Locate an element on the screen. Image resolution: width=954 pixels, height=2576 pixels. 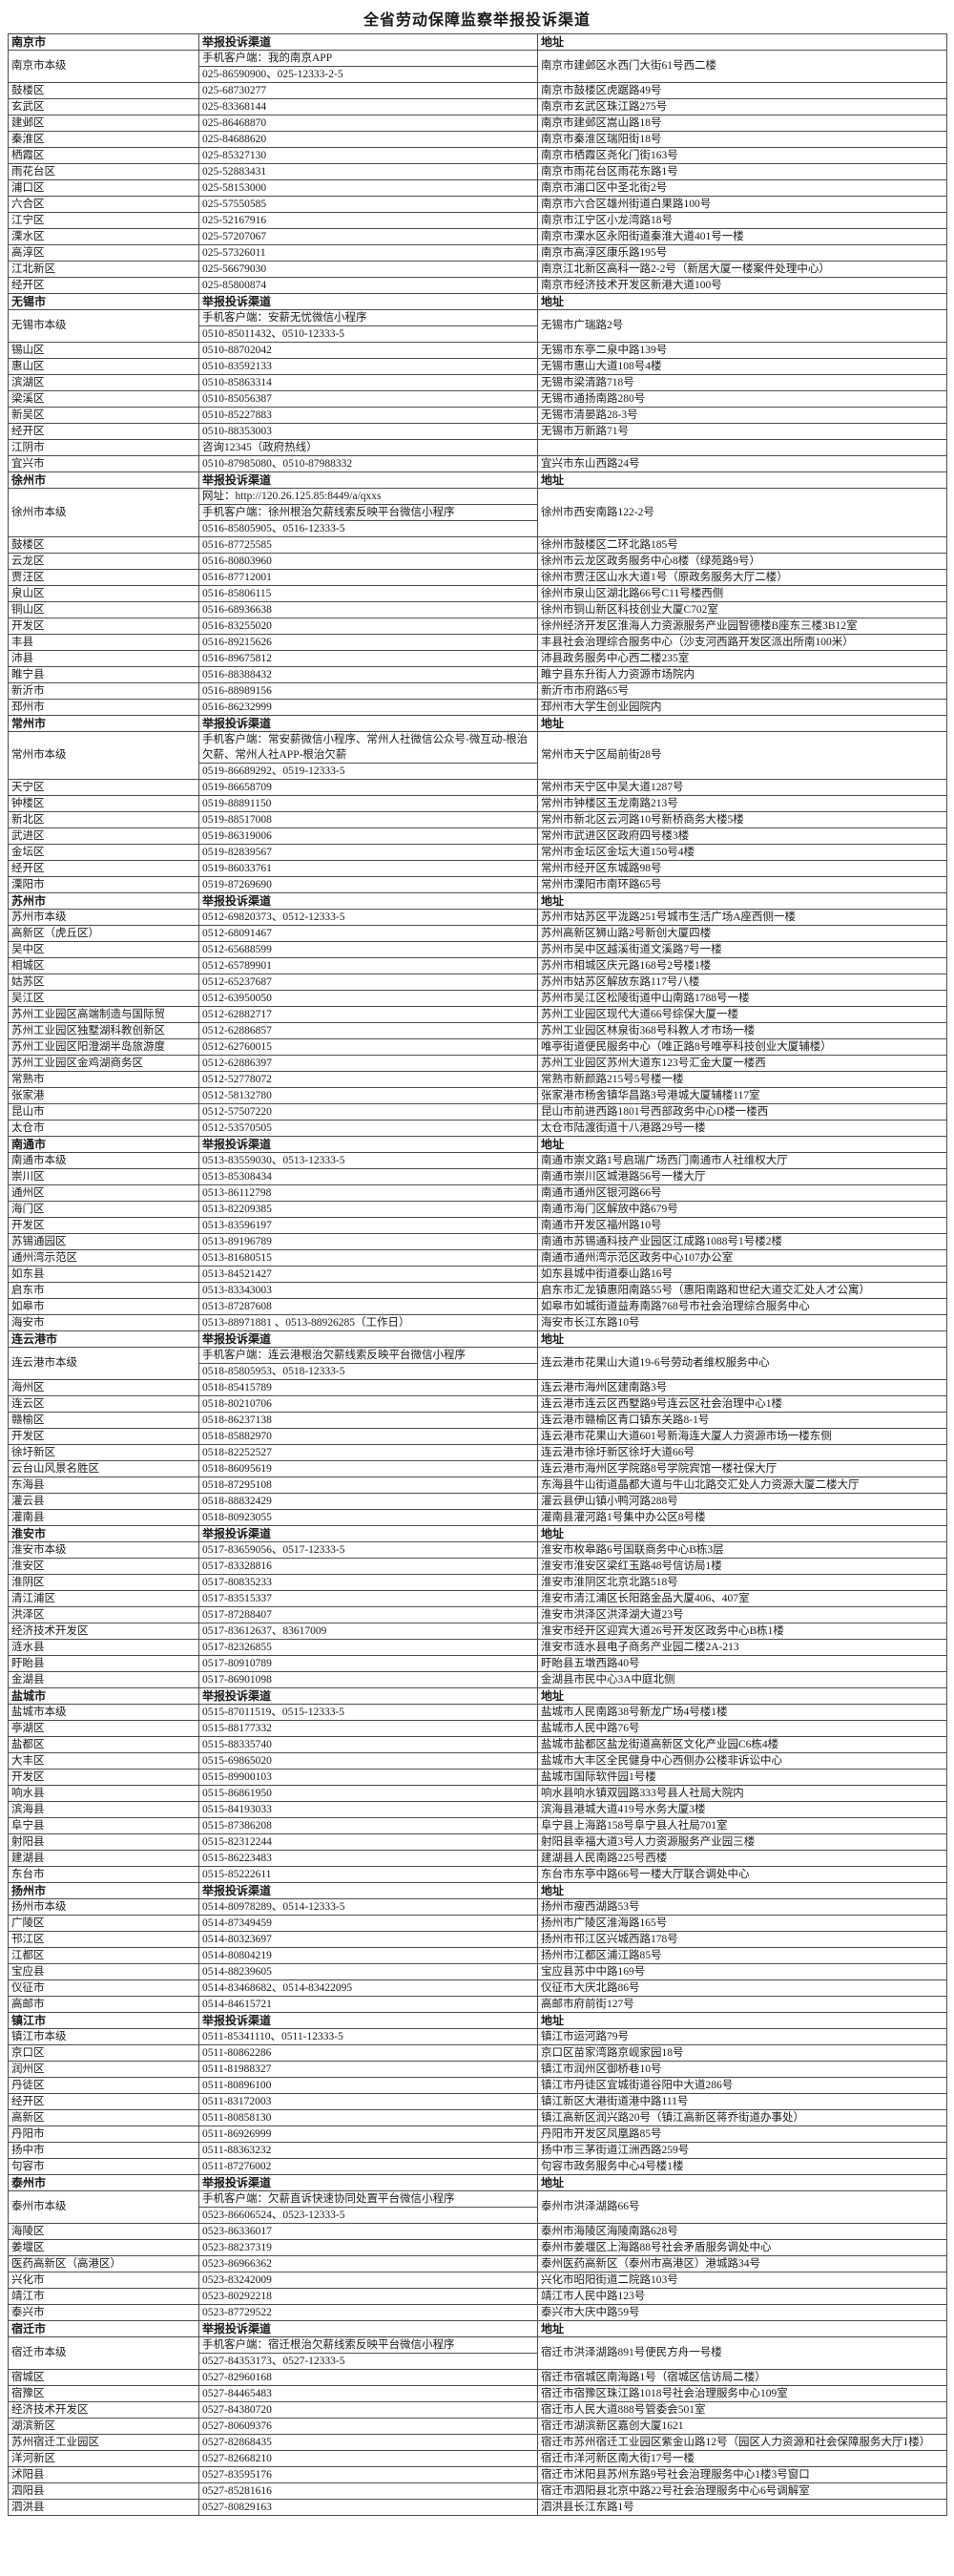
channel-cell: 0511-80862286 is located at coordinates (368, 2053).